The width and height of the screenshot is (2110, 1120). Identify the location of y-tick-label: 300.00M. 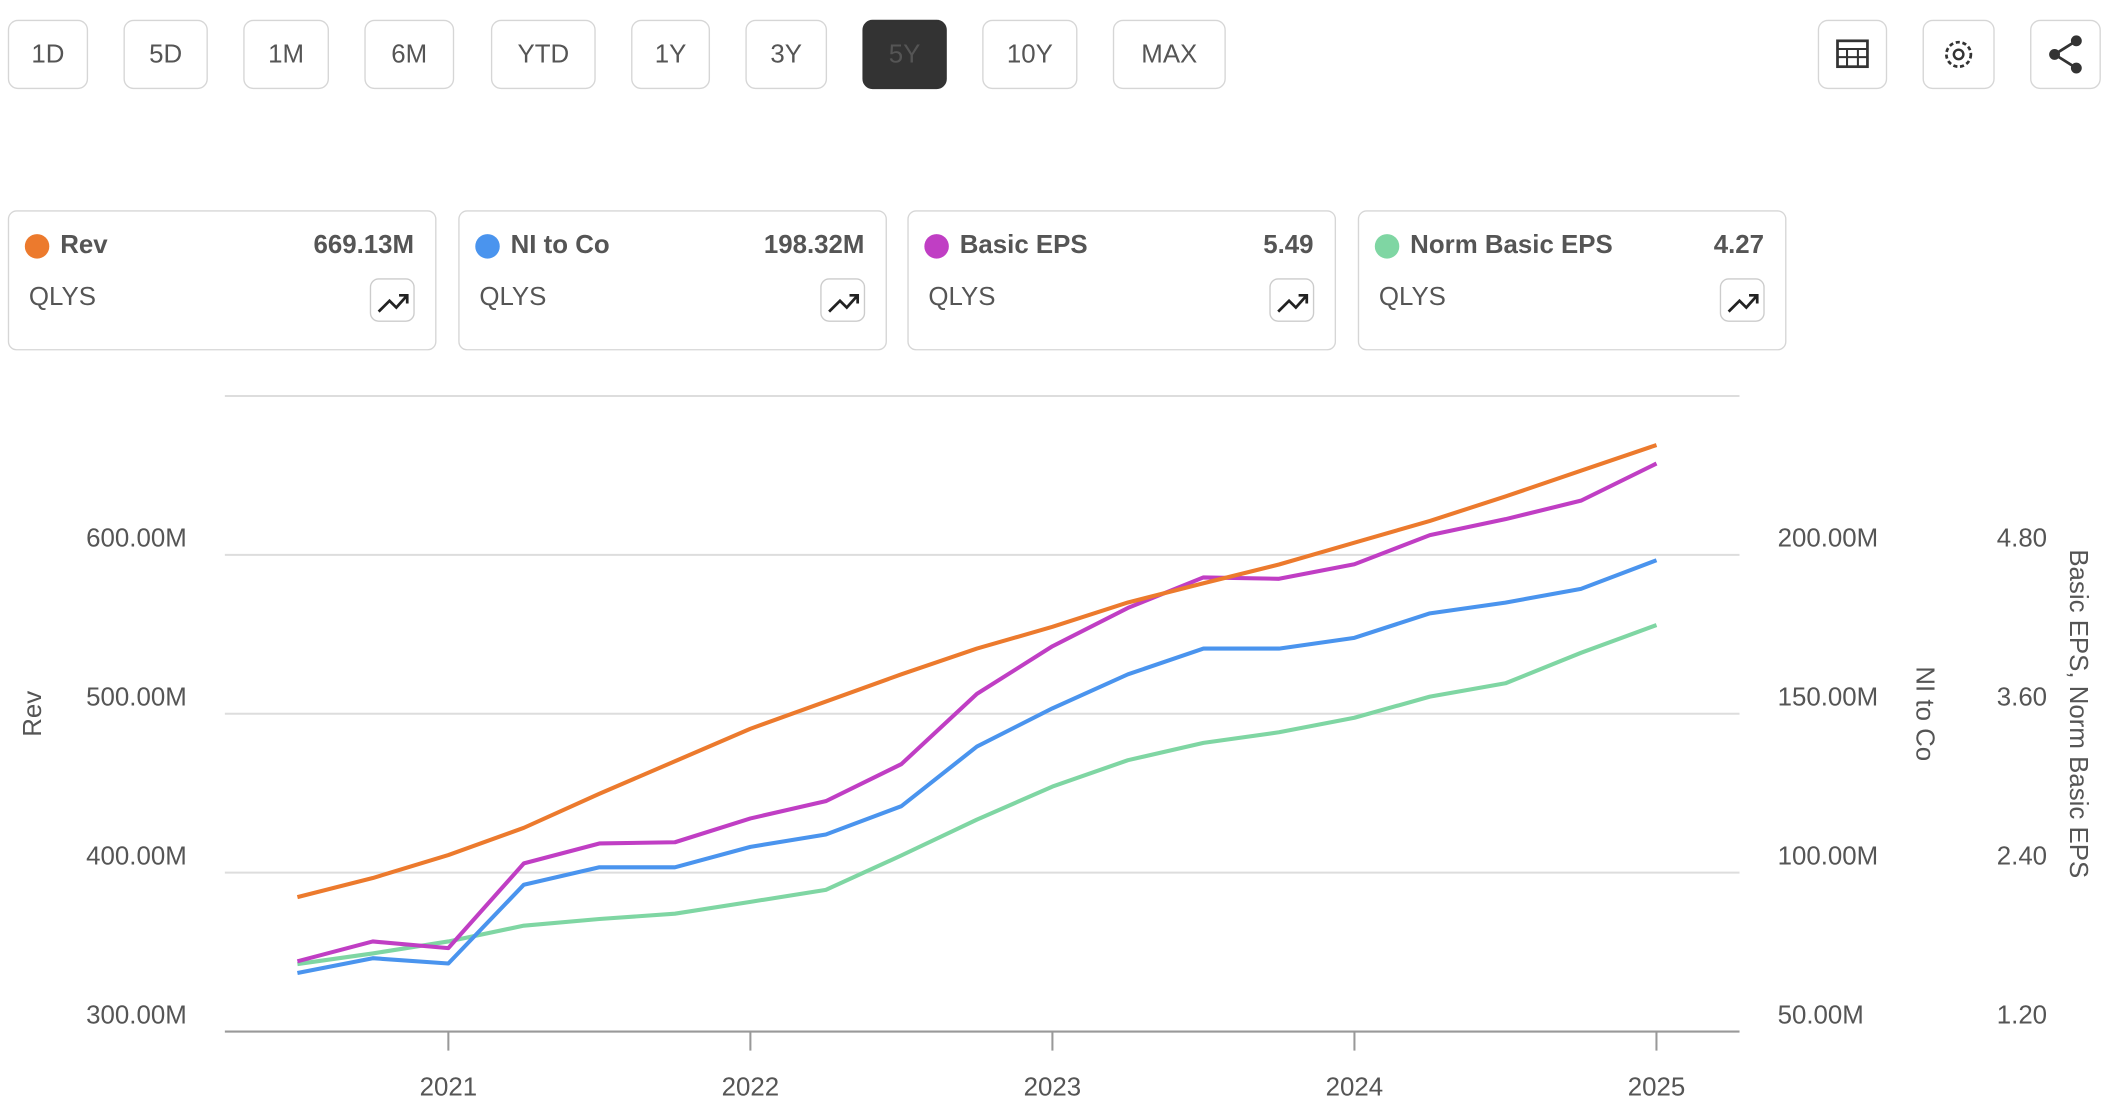
(136, 1015).